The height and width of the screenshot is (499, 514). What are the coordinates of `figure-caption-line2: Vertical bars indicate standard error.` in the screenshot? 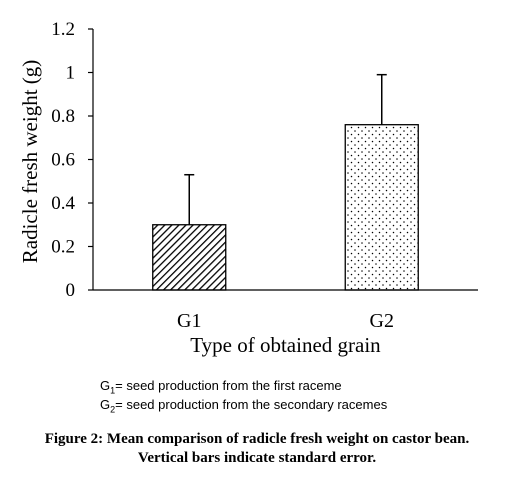 It's located at (257, 458).